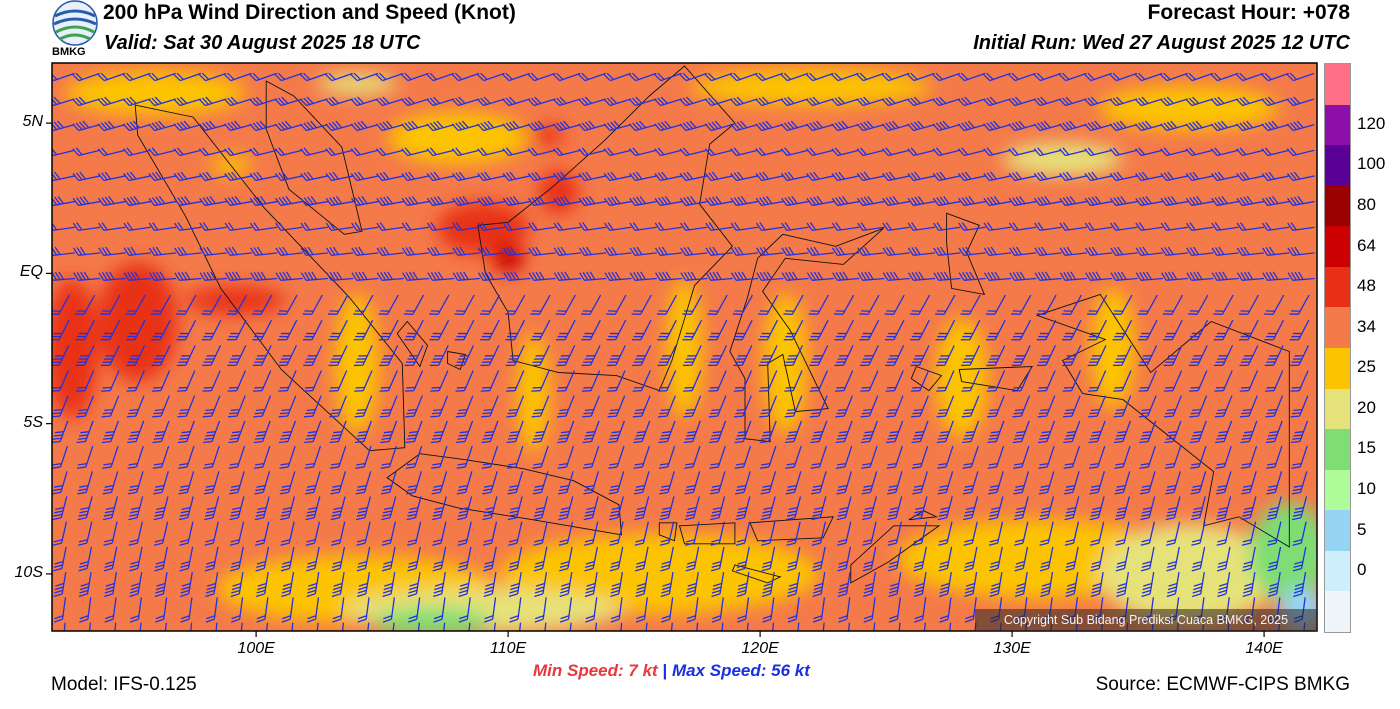 The width and height of the screenshot is (1400, 709). I want to click on lon-label: 130E, so click(1012, 648).